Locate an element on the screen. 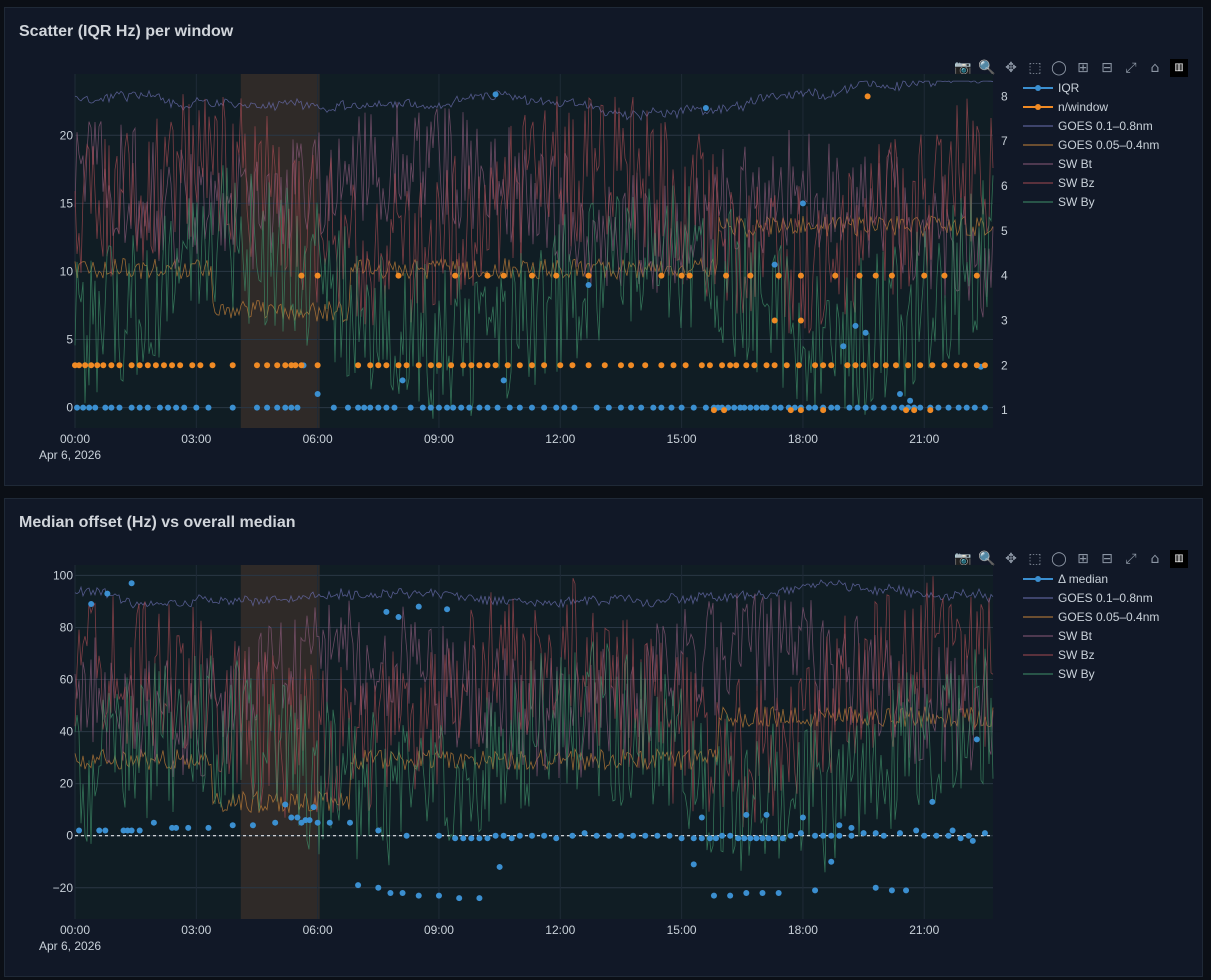  x-date-label: Apr 6, 2026 is located at coordinates (70, 455).